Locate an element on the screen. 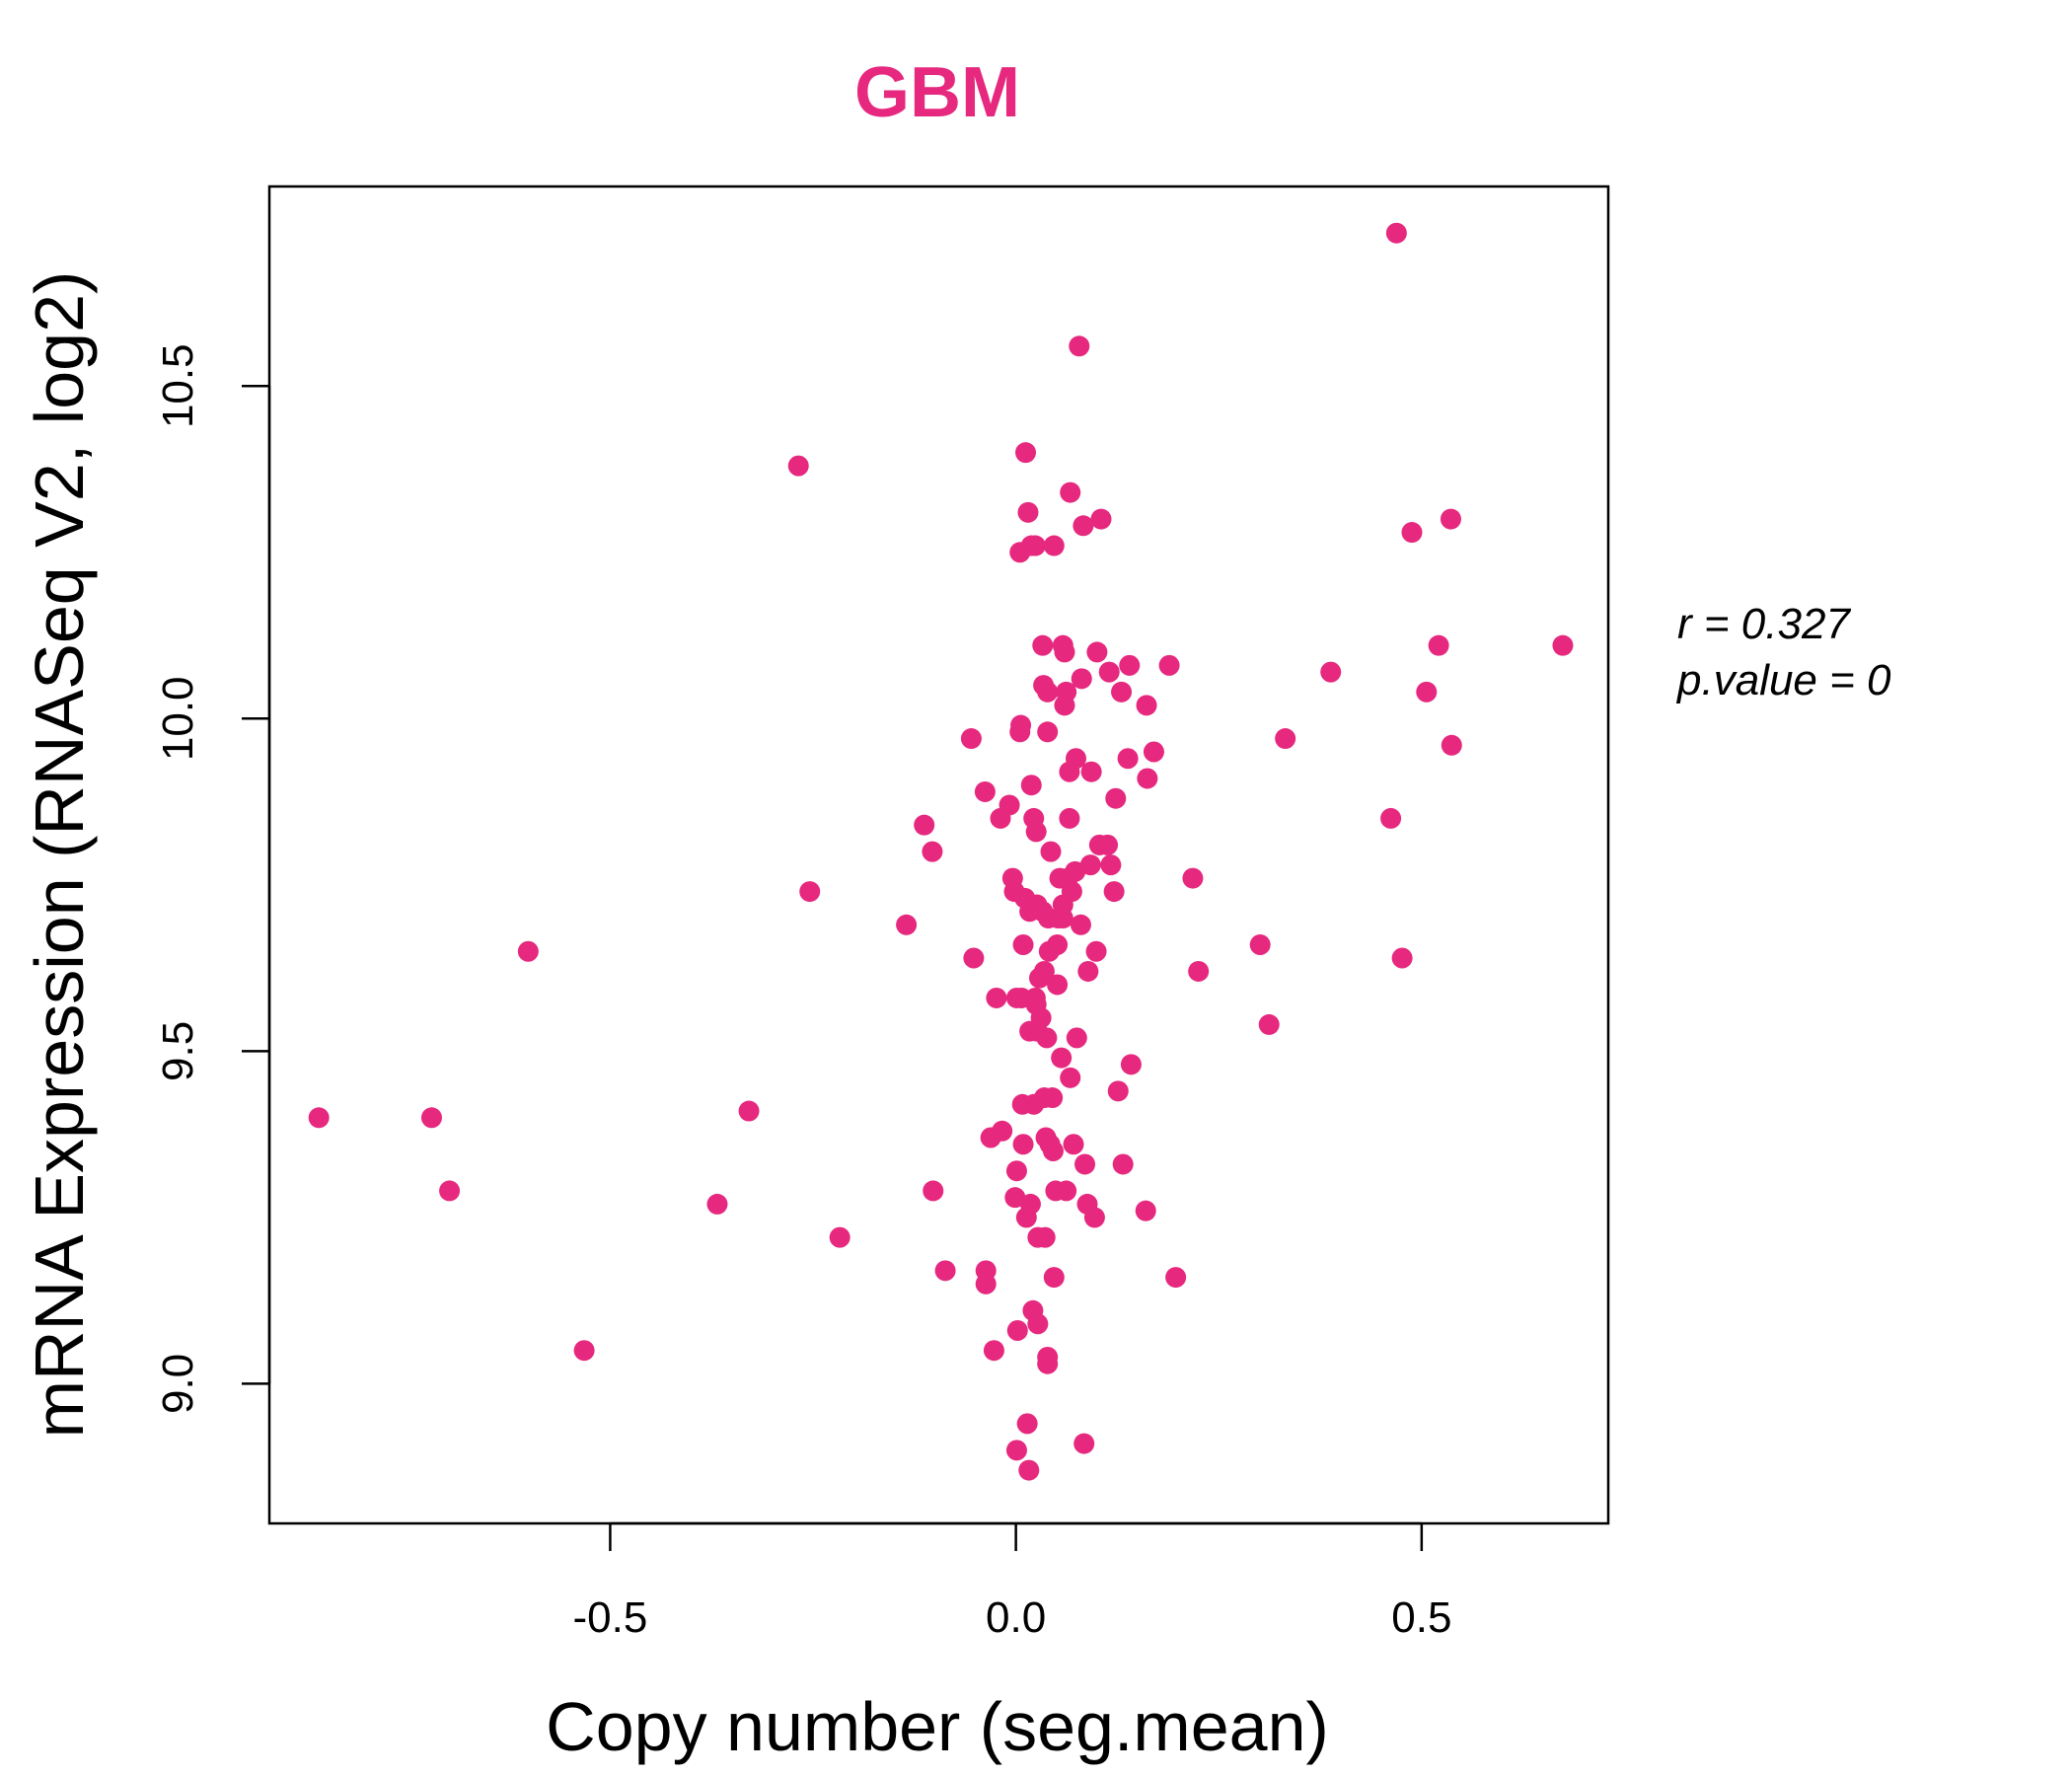  x-axis: -0.5 0.0 0.5 is located at coordinates (1012, 1581).